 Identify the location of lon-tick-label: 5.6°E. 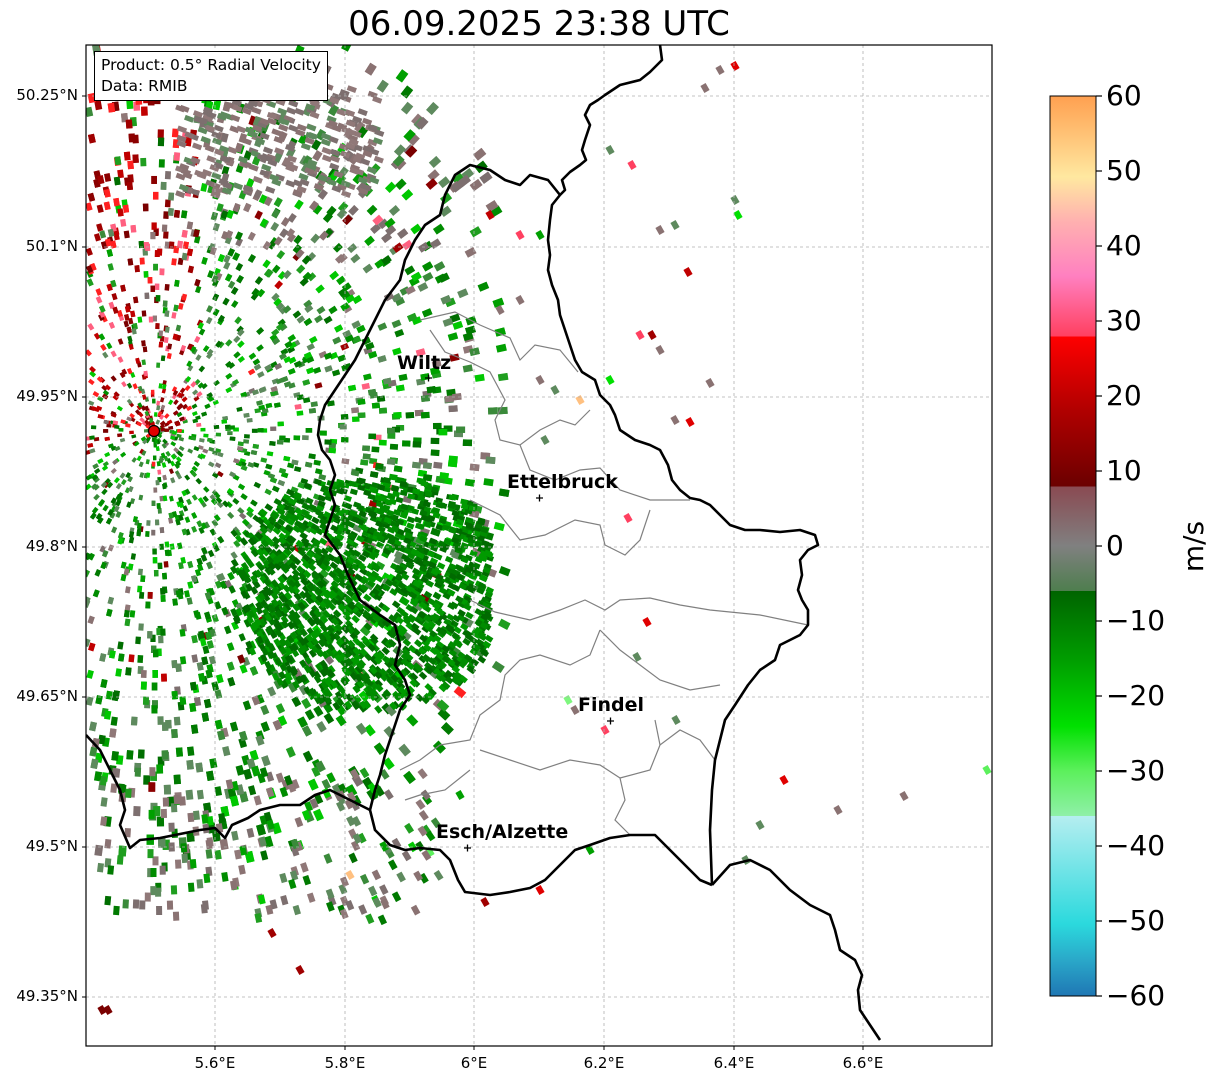
(215, 1063).